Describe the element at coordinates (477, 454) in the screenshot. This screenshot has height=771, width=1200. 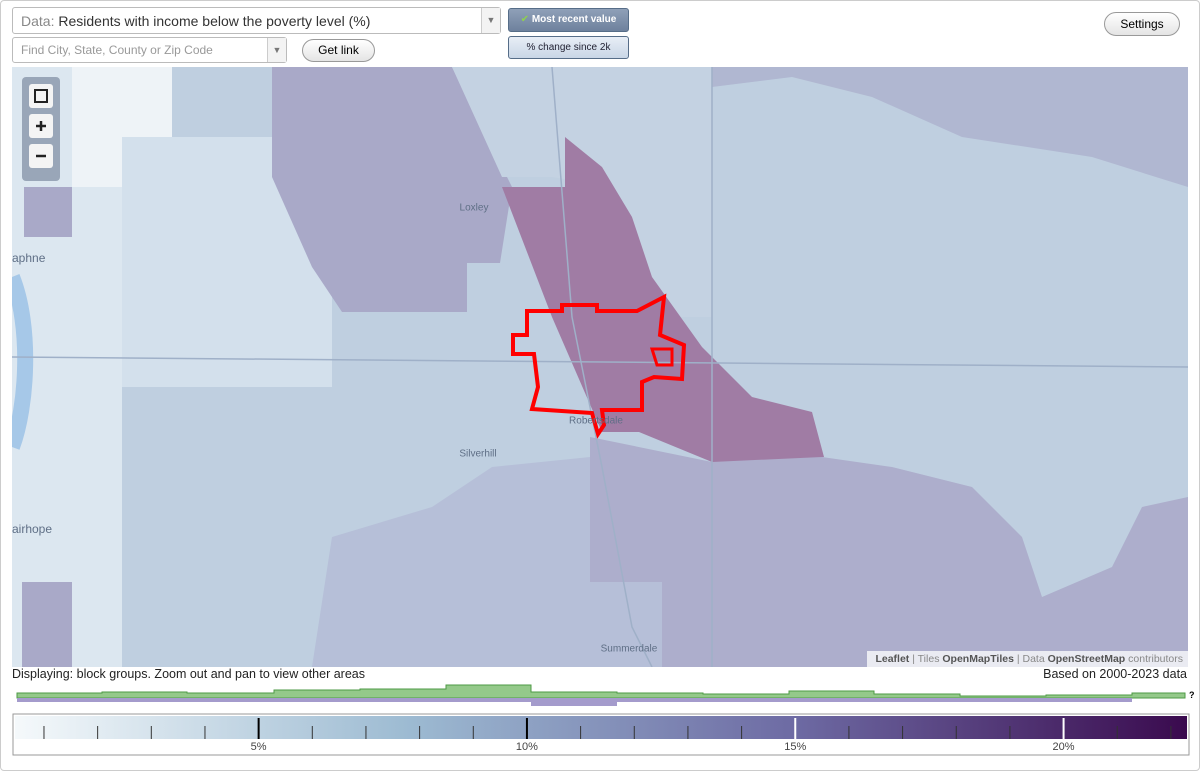
I see `place-label: Silverhill` at that location.